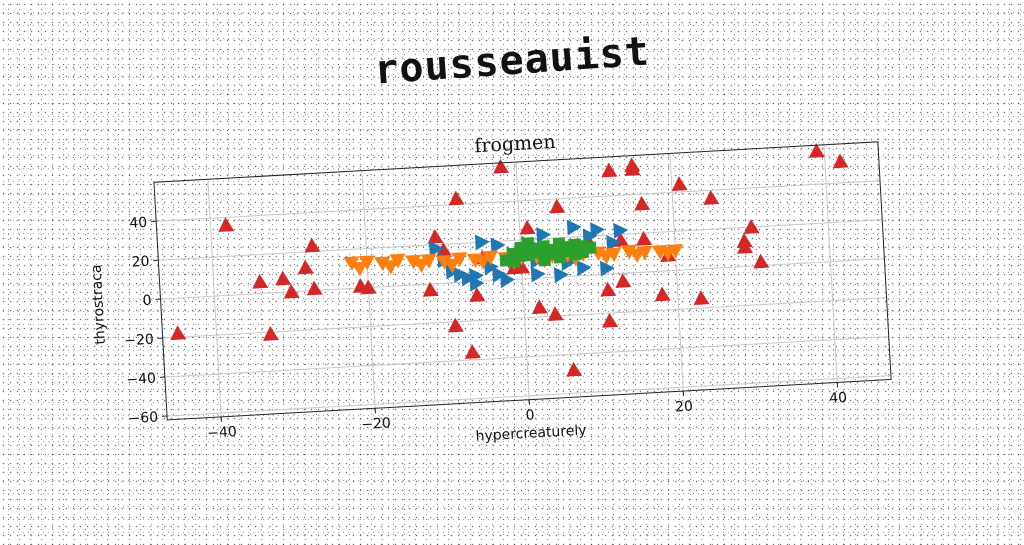 This screenshot has width=1024, height=545. What do you see at coordinates (515, 144) in the screenshot?
I see `chart-title: frogmen` at bounding box center [515, 144].